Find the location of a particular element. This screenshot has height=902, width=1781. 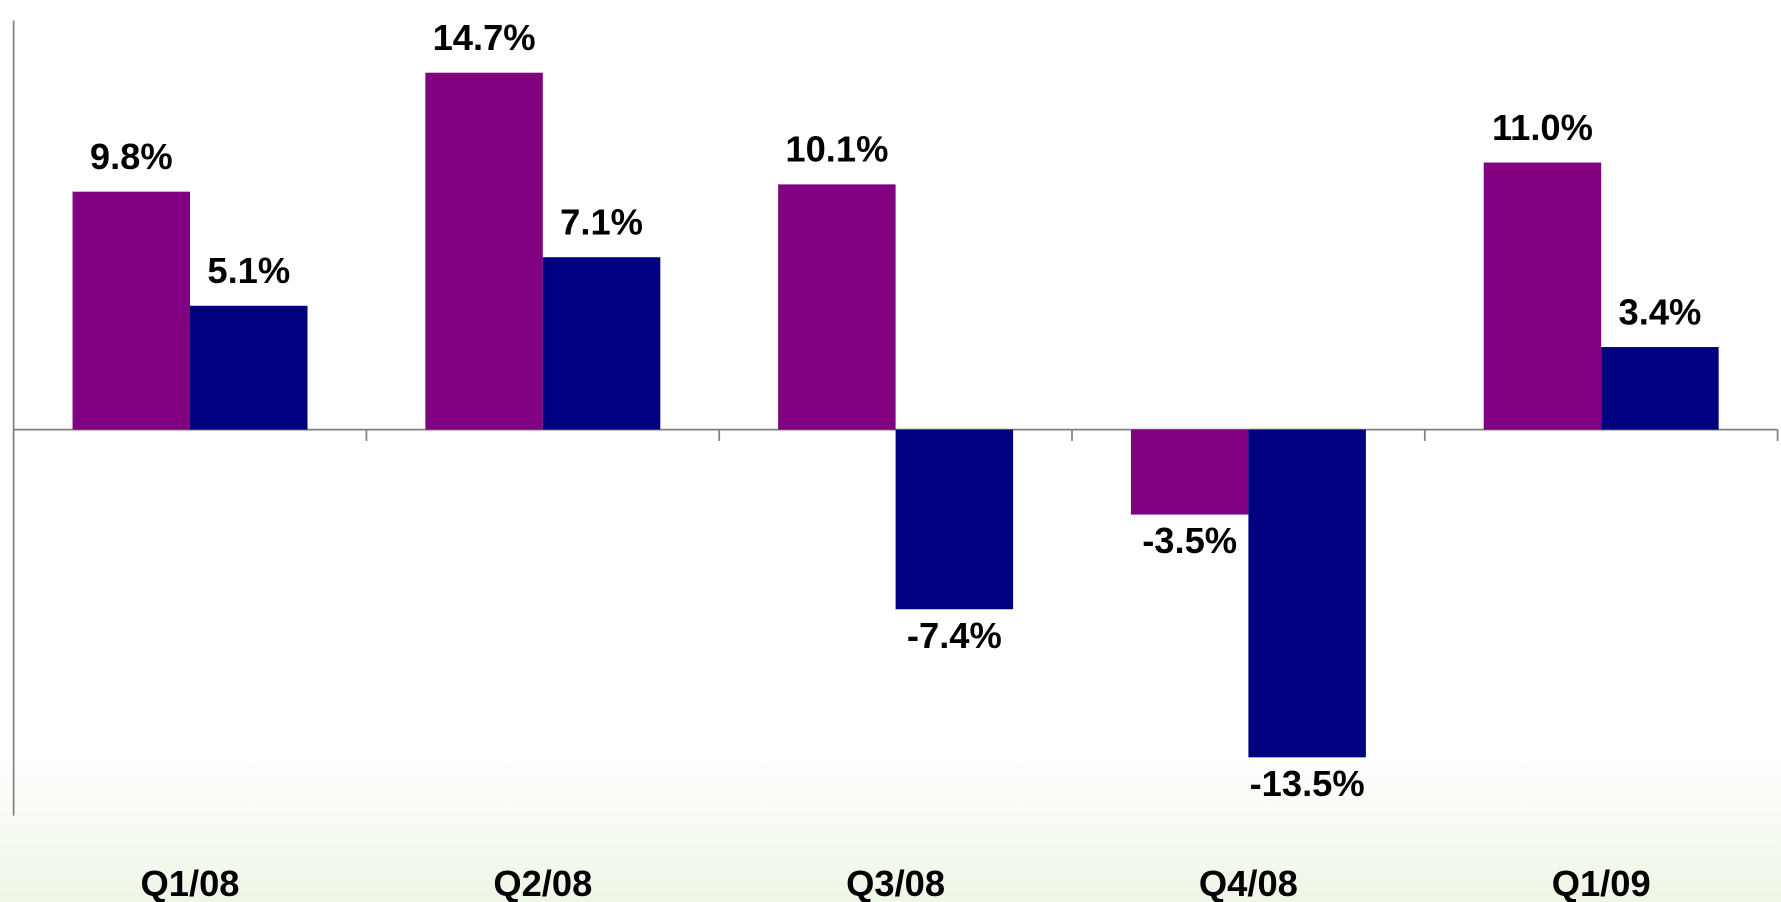

data-label: 9.8% is located at coordinates (131, 156).